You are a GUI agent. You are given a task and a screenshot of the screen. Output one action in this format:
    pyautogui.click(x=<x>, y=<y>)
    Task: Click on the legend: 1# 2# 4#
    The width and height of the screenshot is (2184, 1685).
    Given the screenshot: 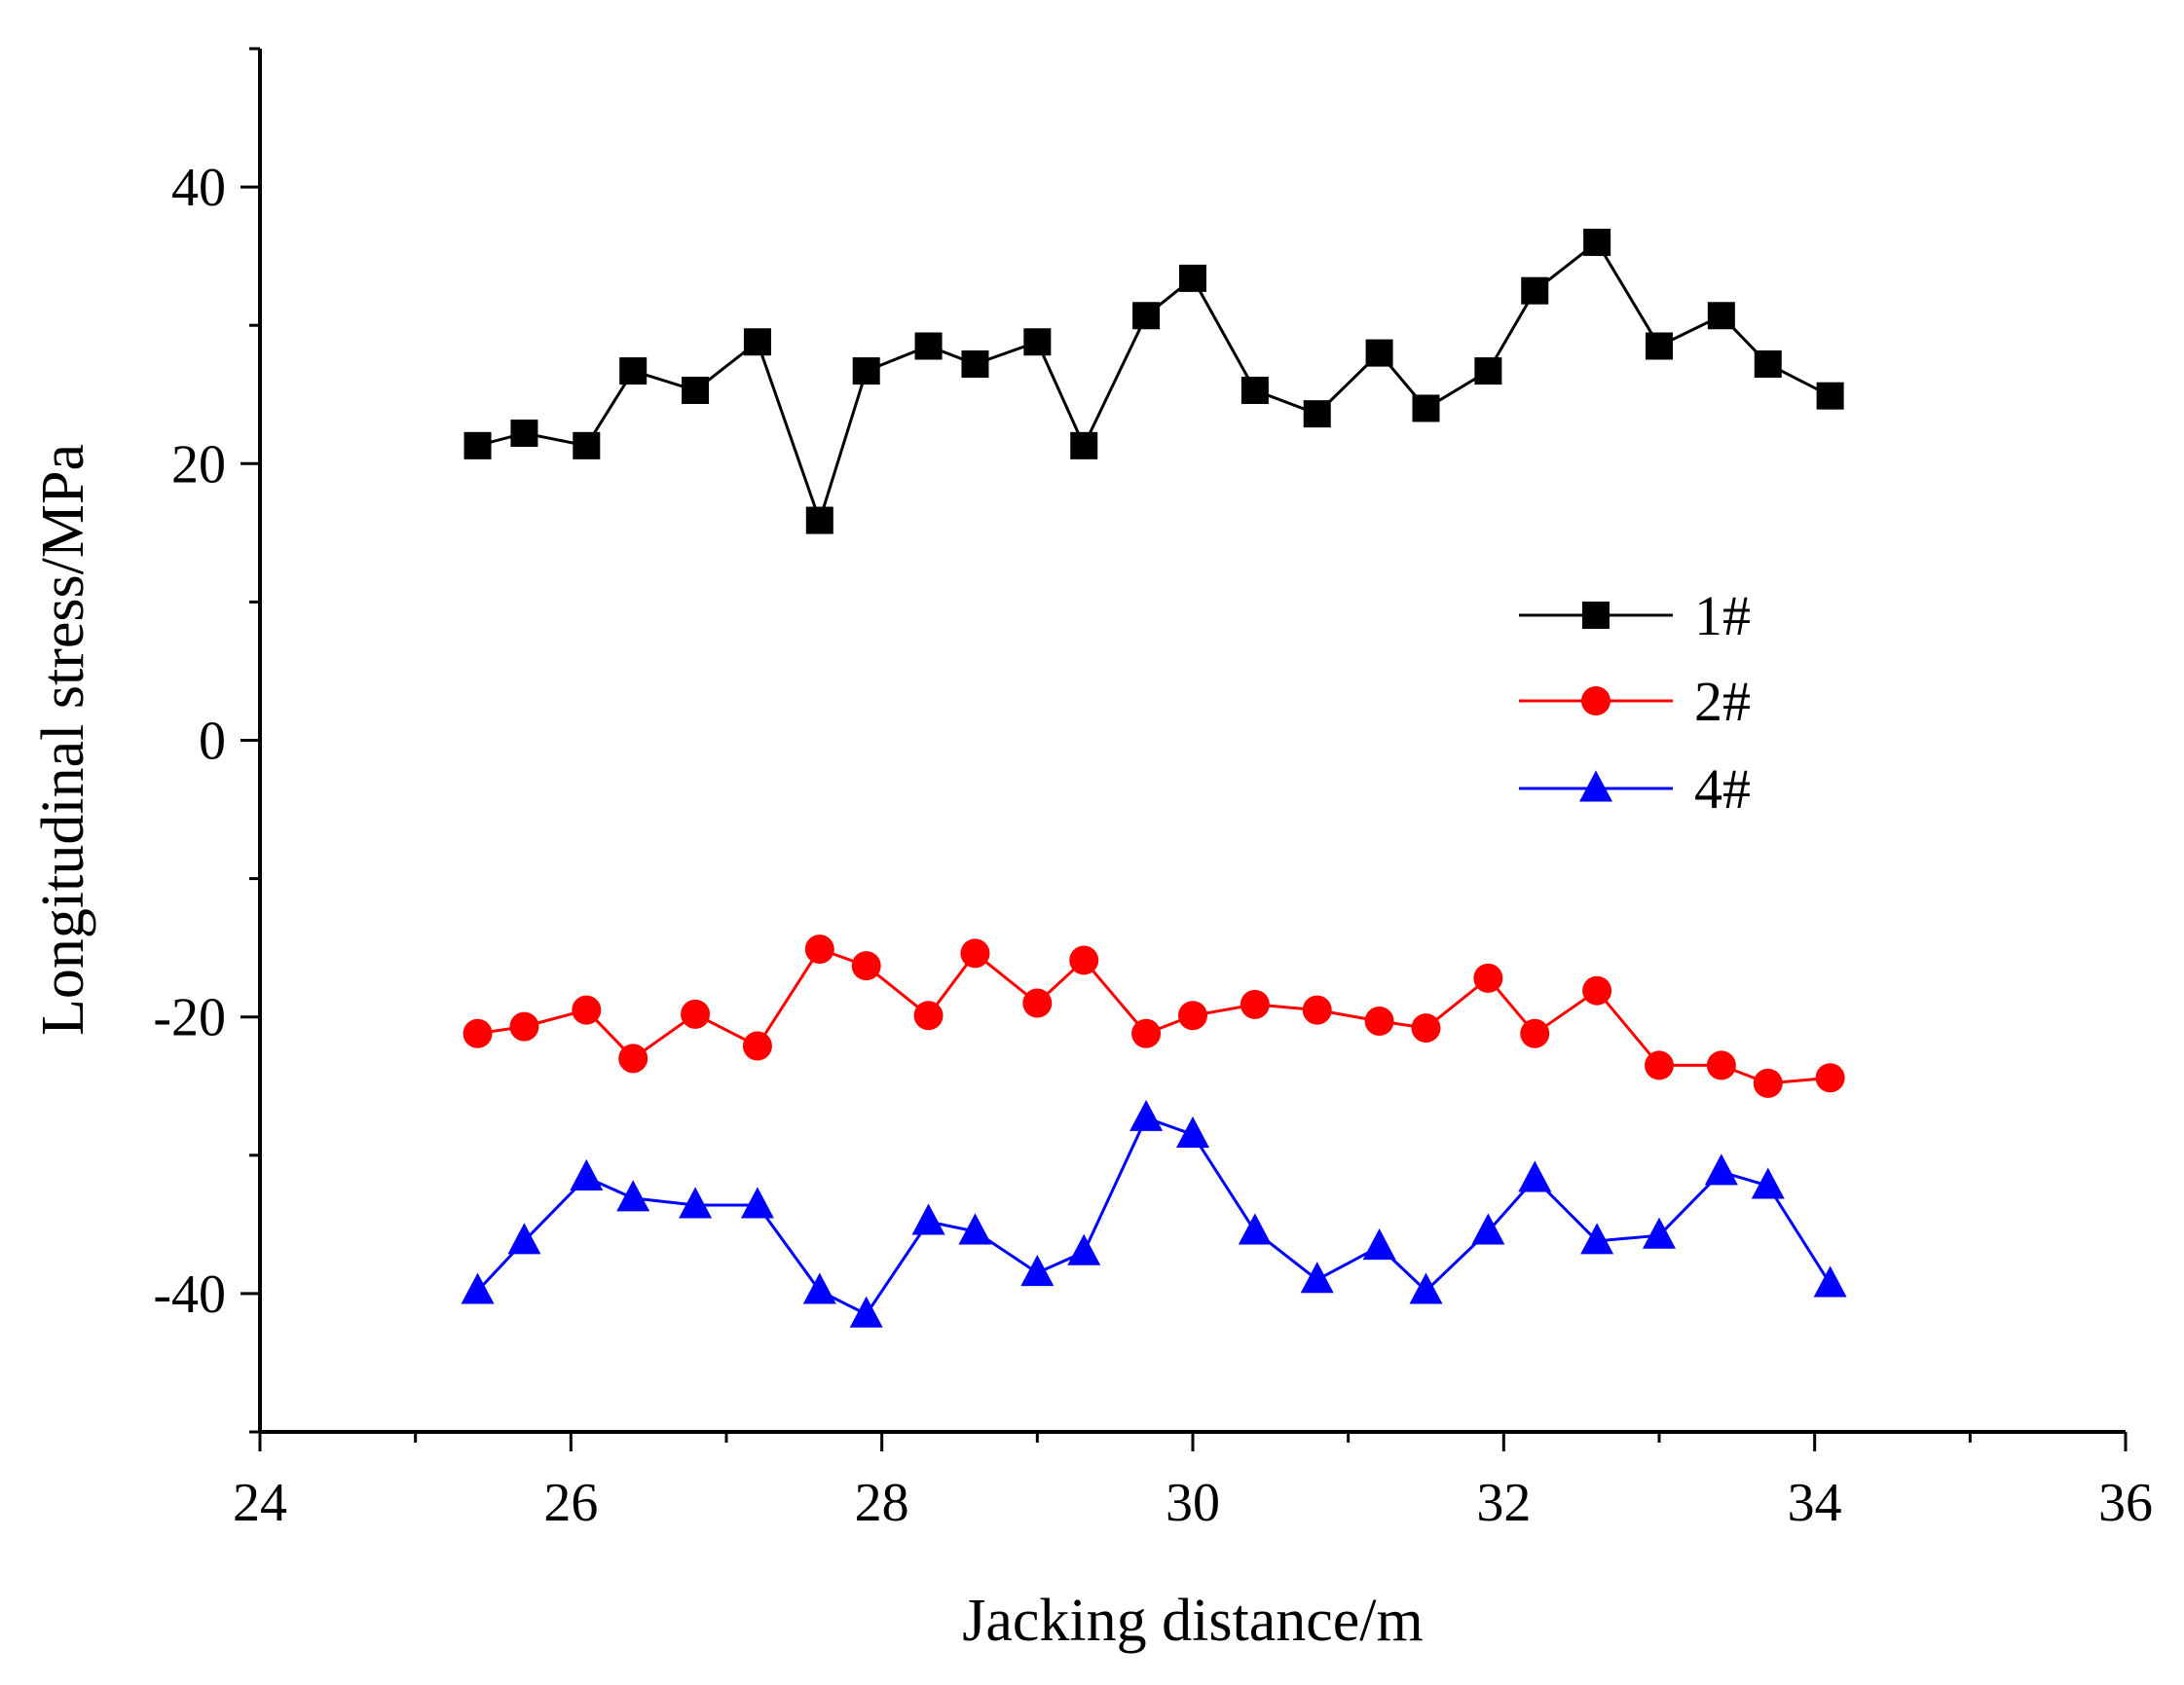 What is the action you would take?
    pyautogui.click(x=1635, y=702)
    